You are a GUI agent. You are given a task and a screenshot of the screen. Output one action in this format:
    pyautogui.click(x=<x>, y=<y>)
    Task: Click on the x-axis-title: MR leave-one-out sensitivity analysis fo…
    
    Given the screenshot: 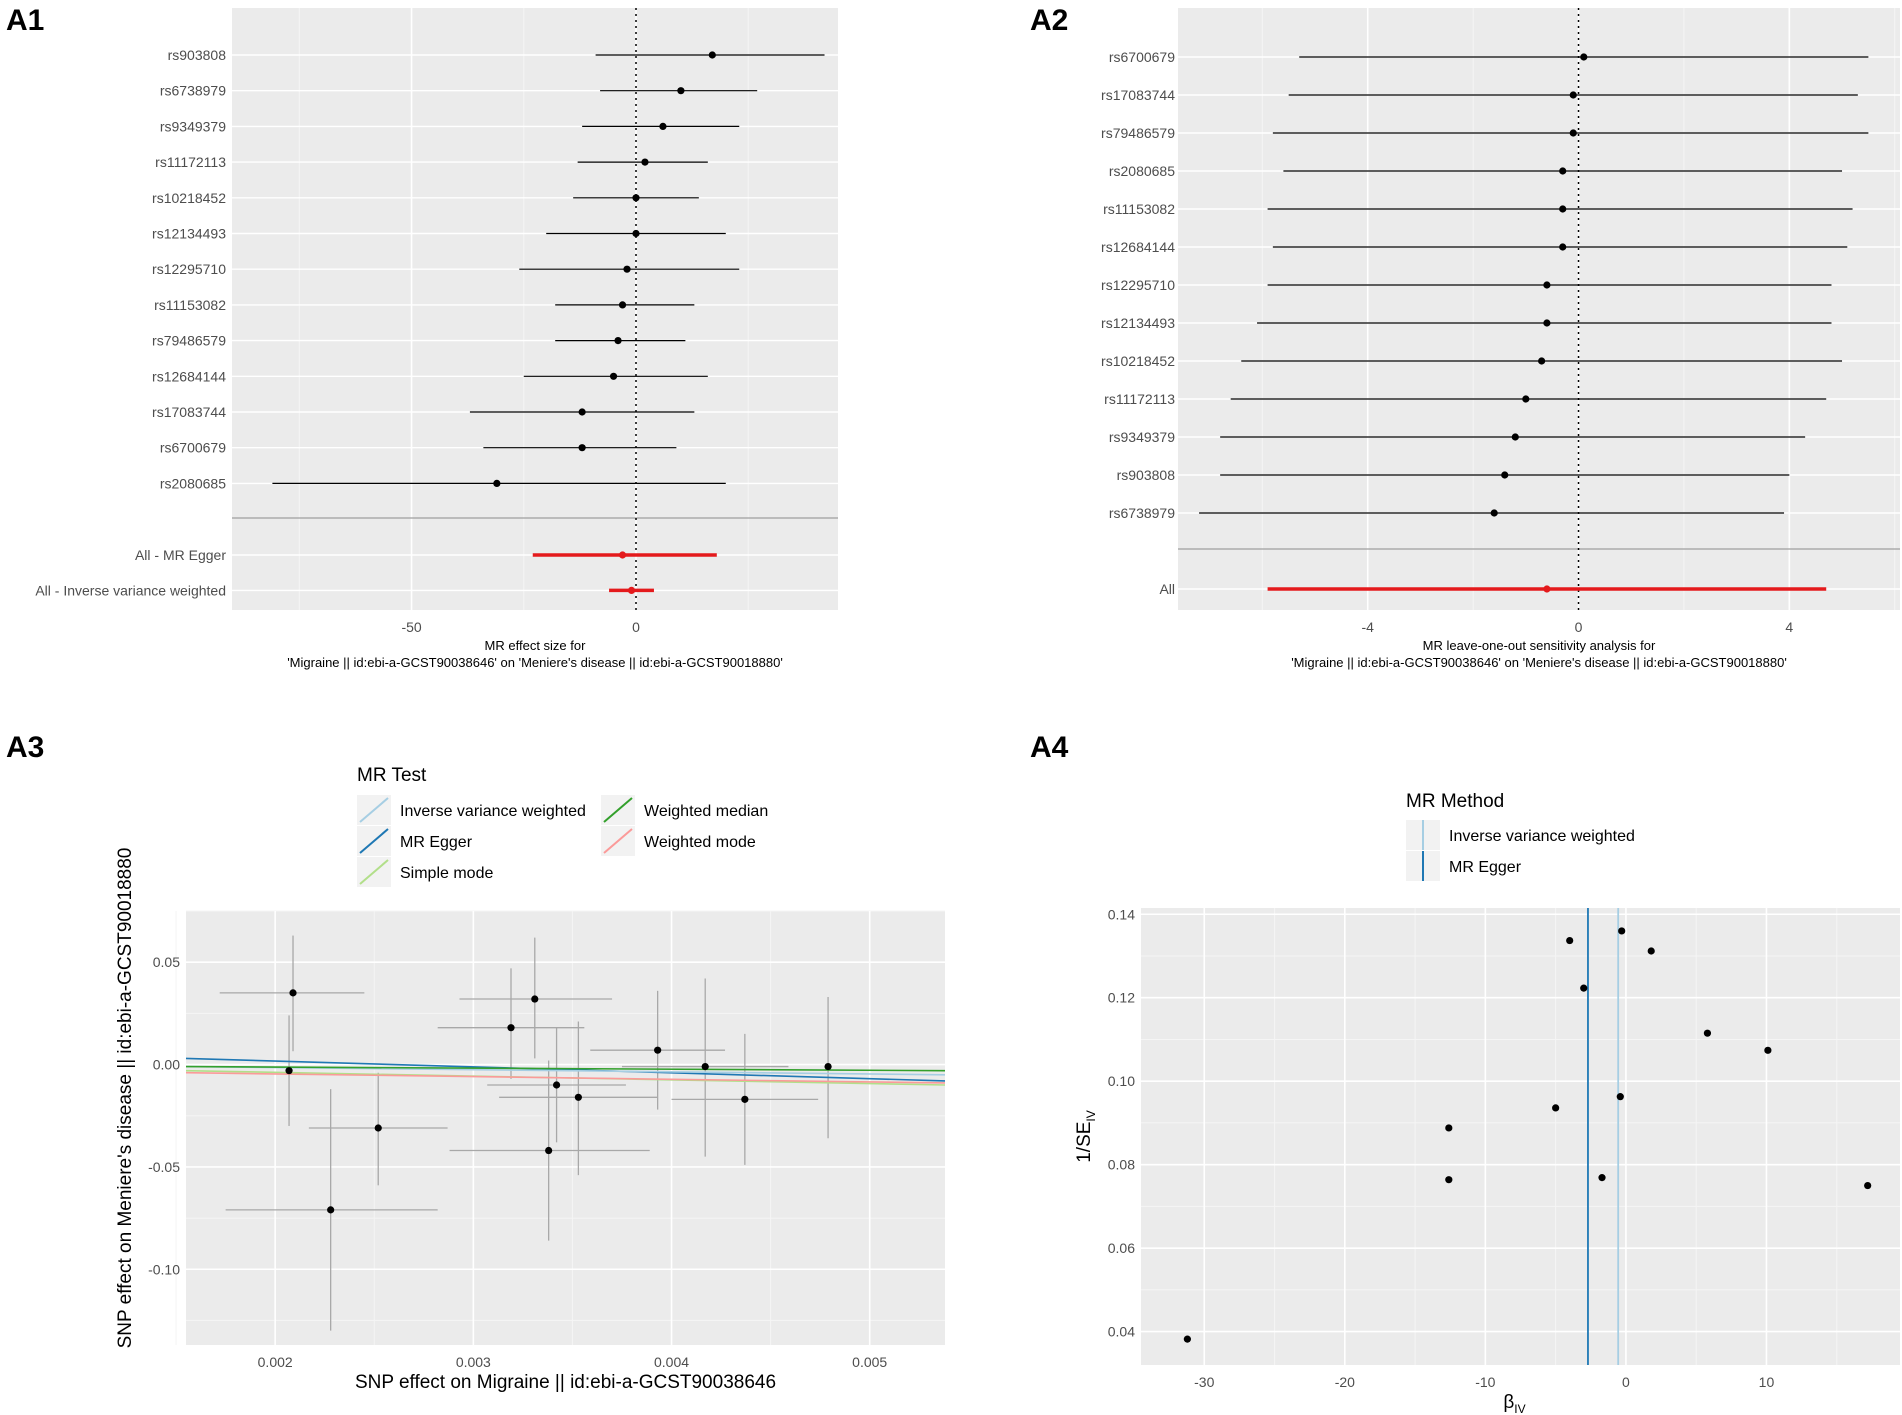 What is the action you would take?
    pyautogui.click(x=1539, y=645)
    